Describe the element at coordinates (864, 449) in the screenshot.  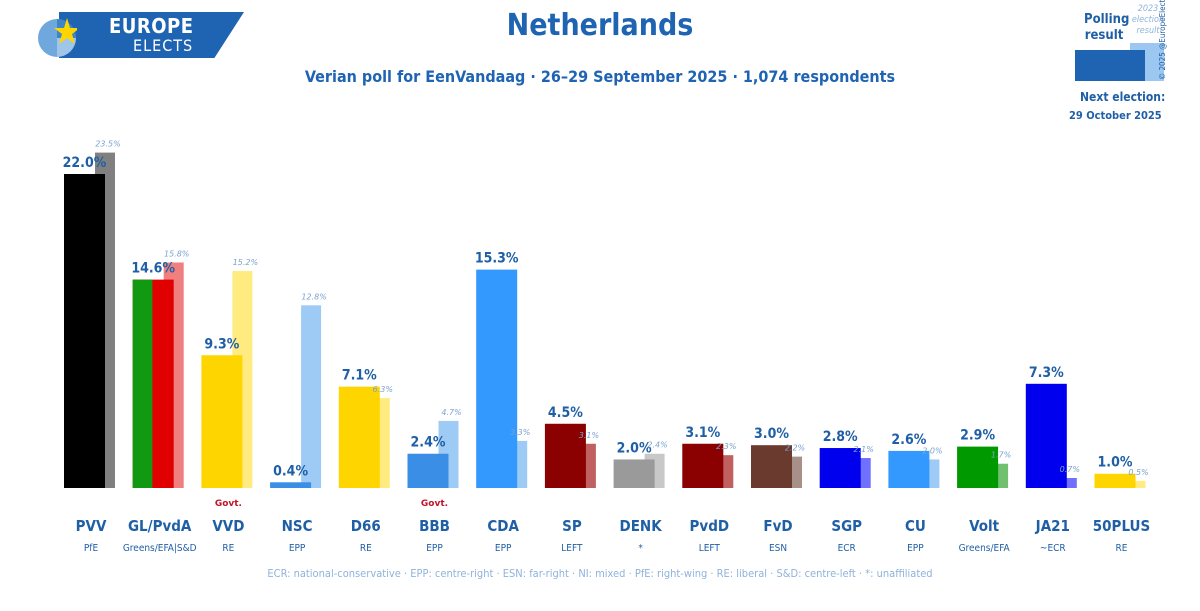
I see `prev-value-label-sgp: 2.1%` at that location.